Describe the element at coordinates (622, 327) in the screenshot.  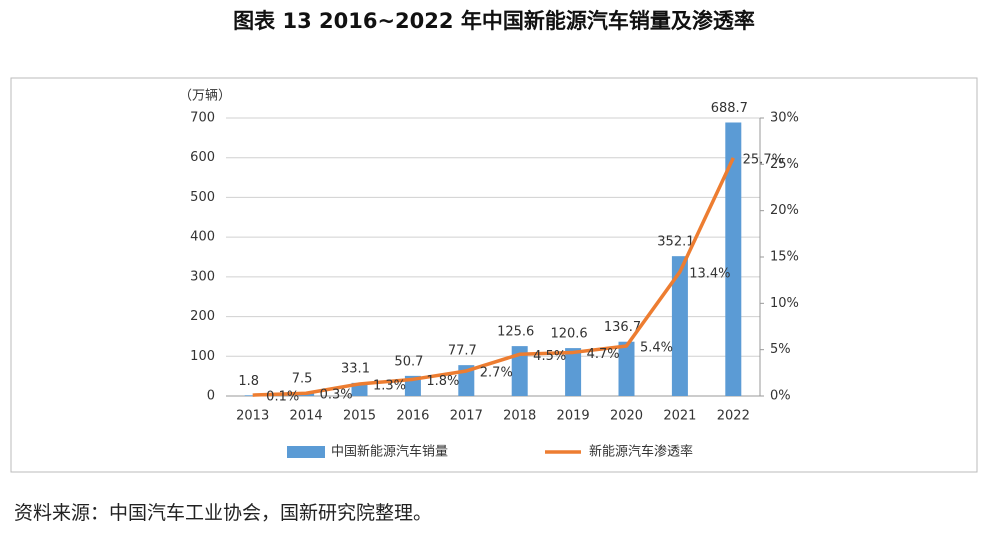
I see `bar-value-label: 136.7` at that location.